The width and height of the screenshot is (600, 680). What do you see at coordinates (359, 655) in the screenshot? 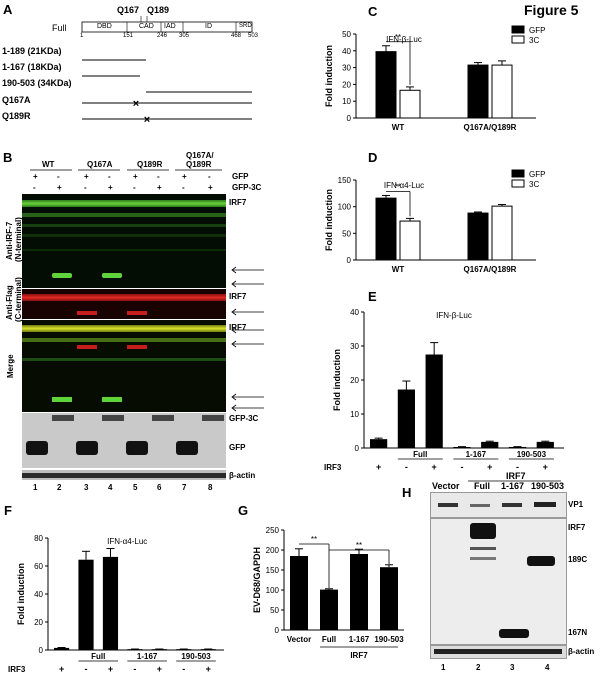
I see `group-label: IRF7` at bounding box center [359, 655].